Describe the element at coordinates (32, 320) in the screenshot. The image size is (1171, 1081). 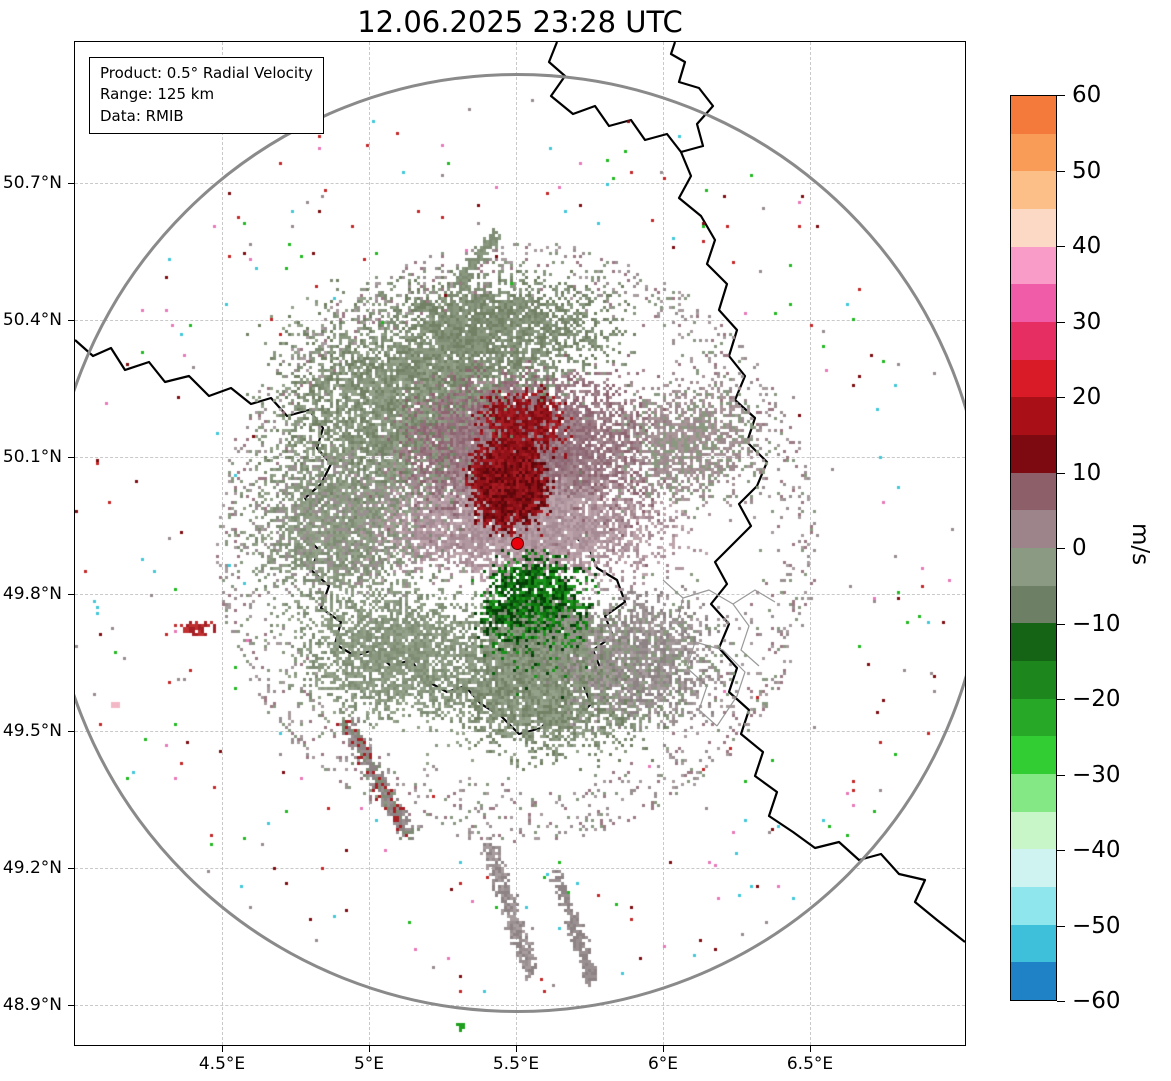
I see `y-tick-label: 50.4°N` at that location.